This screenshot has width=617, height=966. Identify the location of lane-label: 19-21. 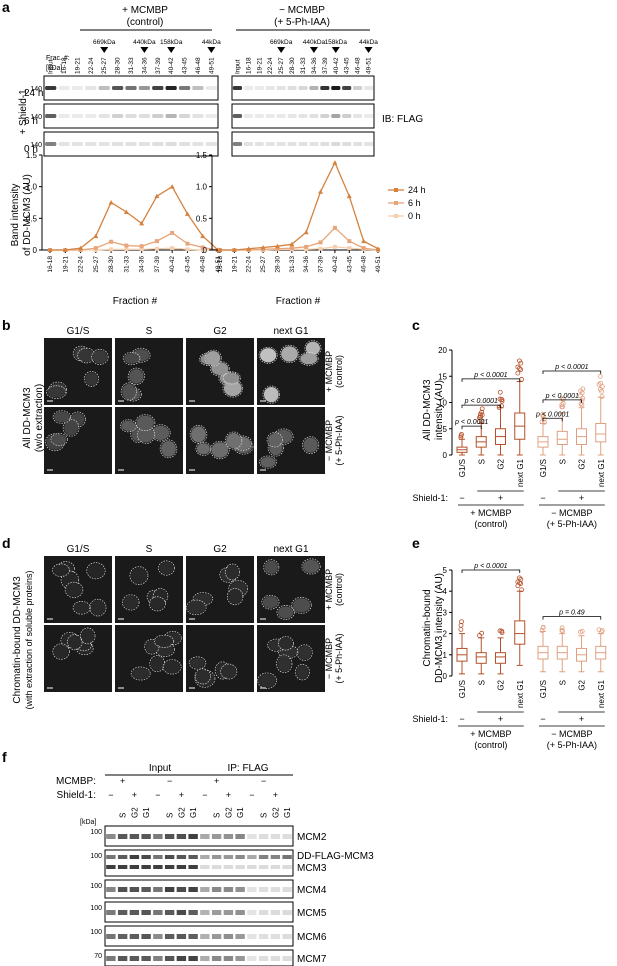
(259, 65).